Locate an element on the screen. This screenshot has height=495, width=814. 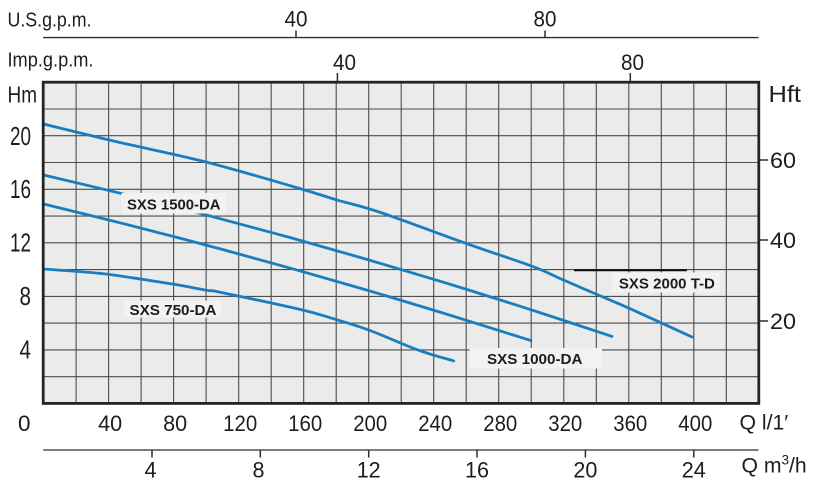
svg-text: SXS 750-DA is located at coordinates (173, 310).